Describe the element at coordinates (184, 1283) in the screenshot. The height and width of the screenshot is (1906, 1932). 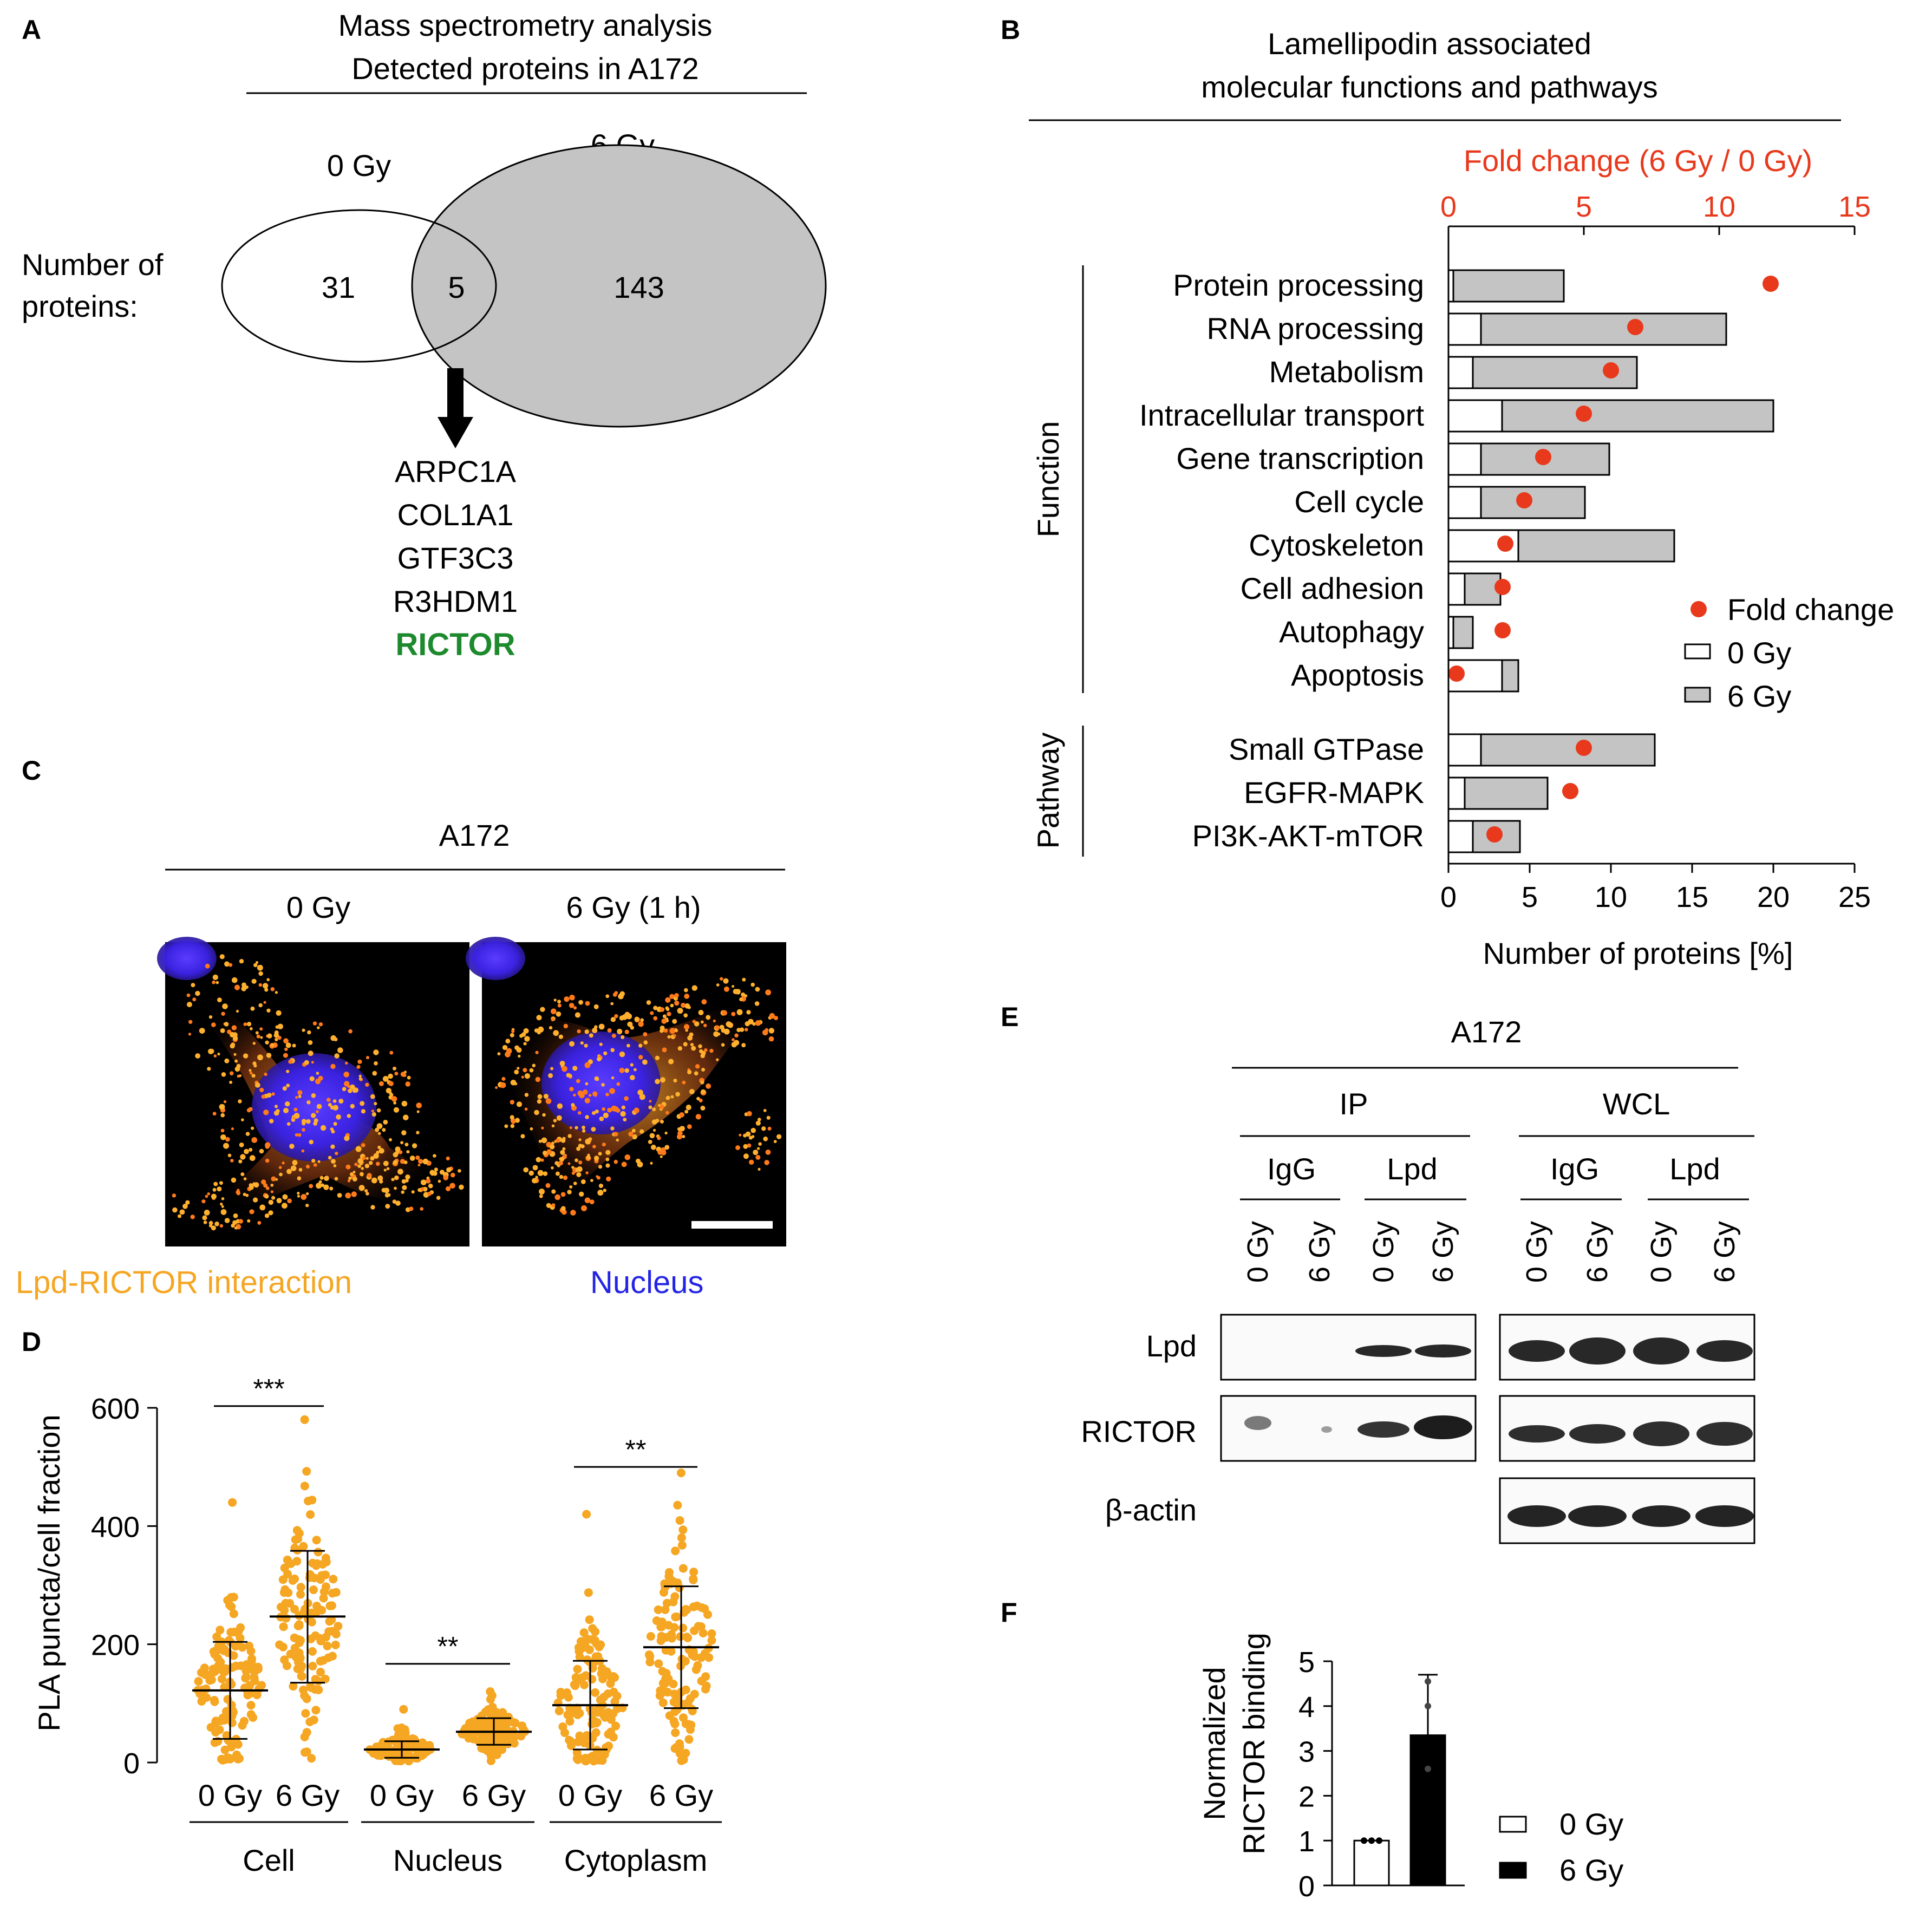
I see `legend-interaction: Lpd-RICTOR interaction` at that location.